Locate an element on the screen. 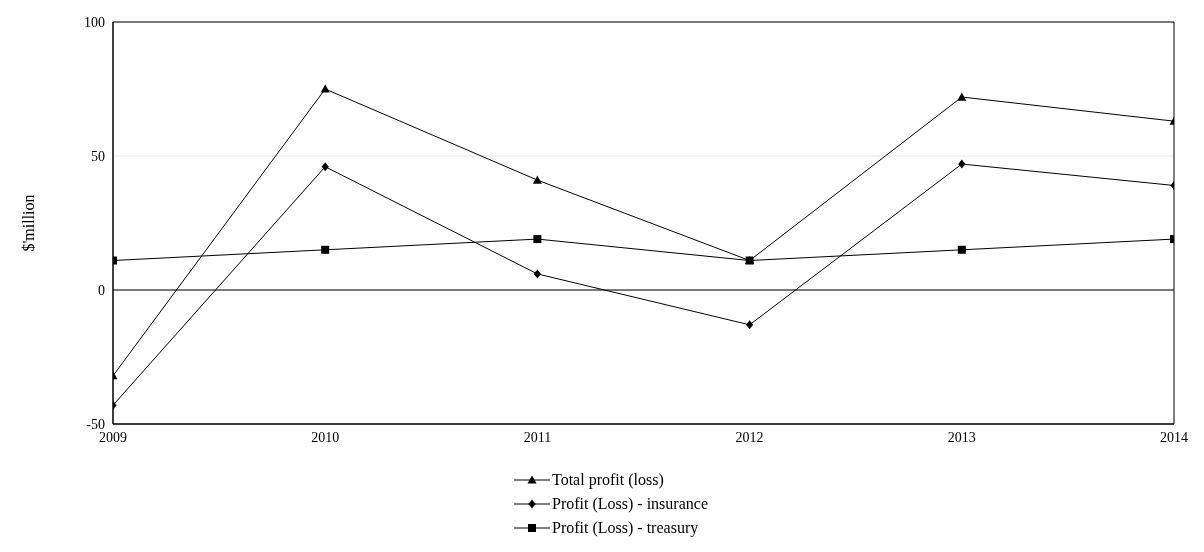 This screenshot has height=552, width=1204. x-tick-label: 2011 is located at coordinates (537, 437).